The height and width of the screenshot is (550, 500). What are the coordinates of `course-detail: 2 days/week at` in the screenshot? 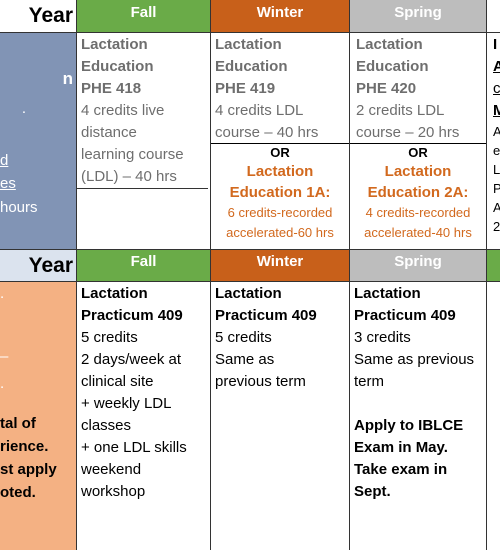 It's located at (131, 359).